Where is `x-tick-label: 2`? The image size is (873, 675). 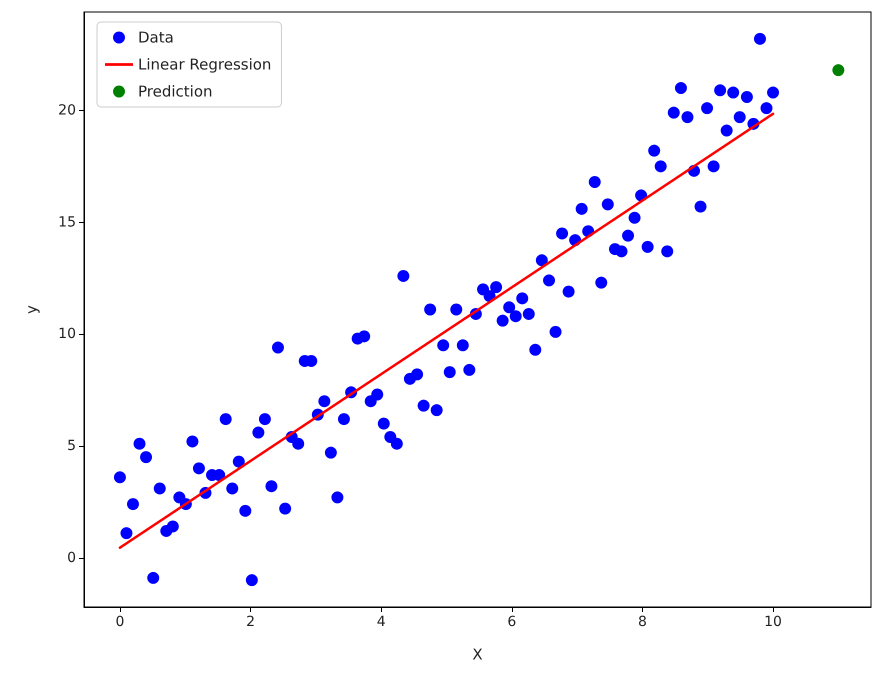 x-tick-label: 2 is located at coordinates (251, 622).